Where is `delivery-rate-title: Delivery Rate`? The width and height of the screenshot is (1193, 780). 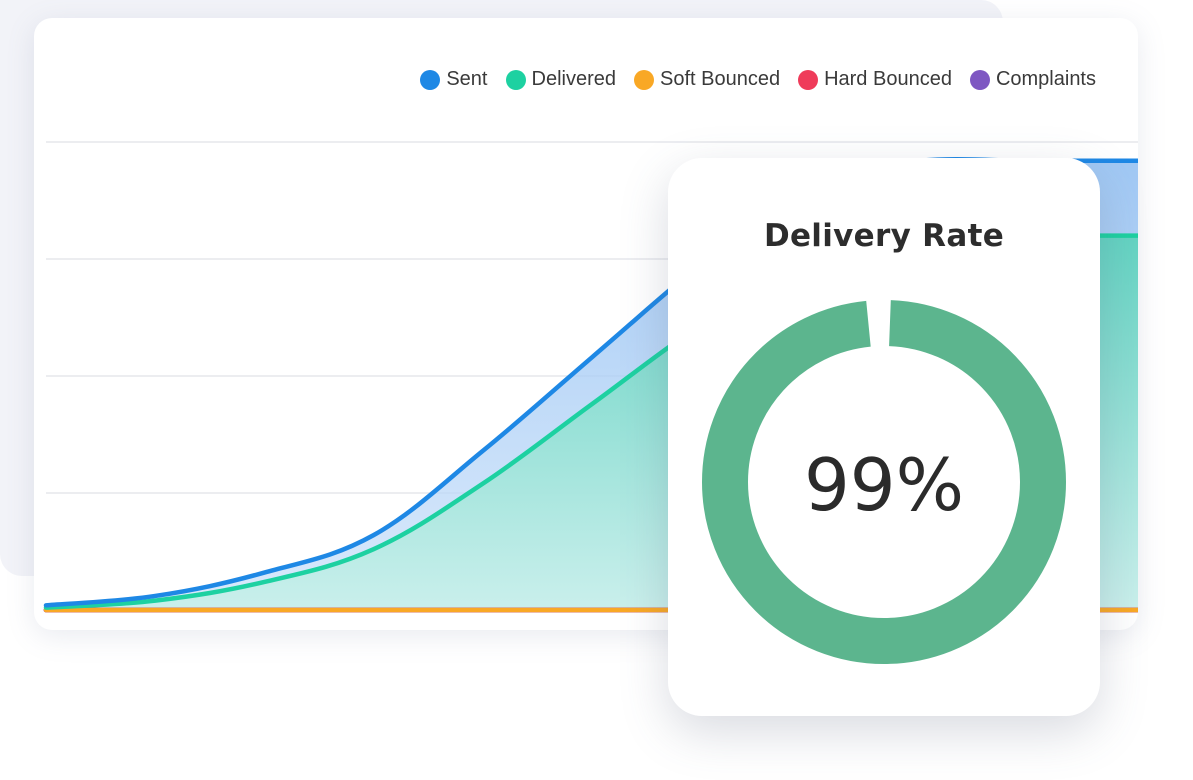
delivery-rate-title: Delivery Rate is located at coordinates (884, 236).